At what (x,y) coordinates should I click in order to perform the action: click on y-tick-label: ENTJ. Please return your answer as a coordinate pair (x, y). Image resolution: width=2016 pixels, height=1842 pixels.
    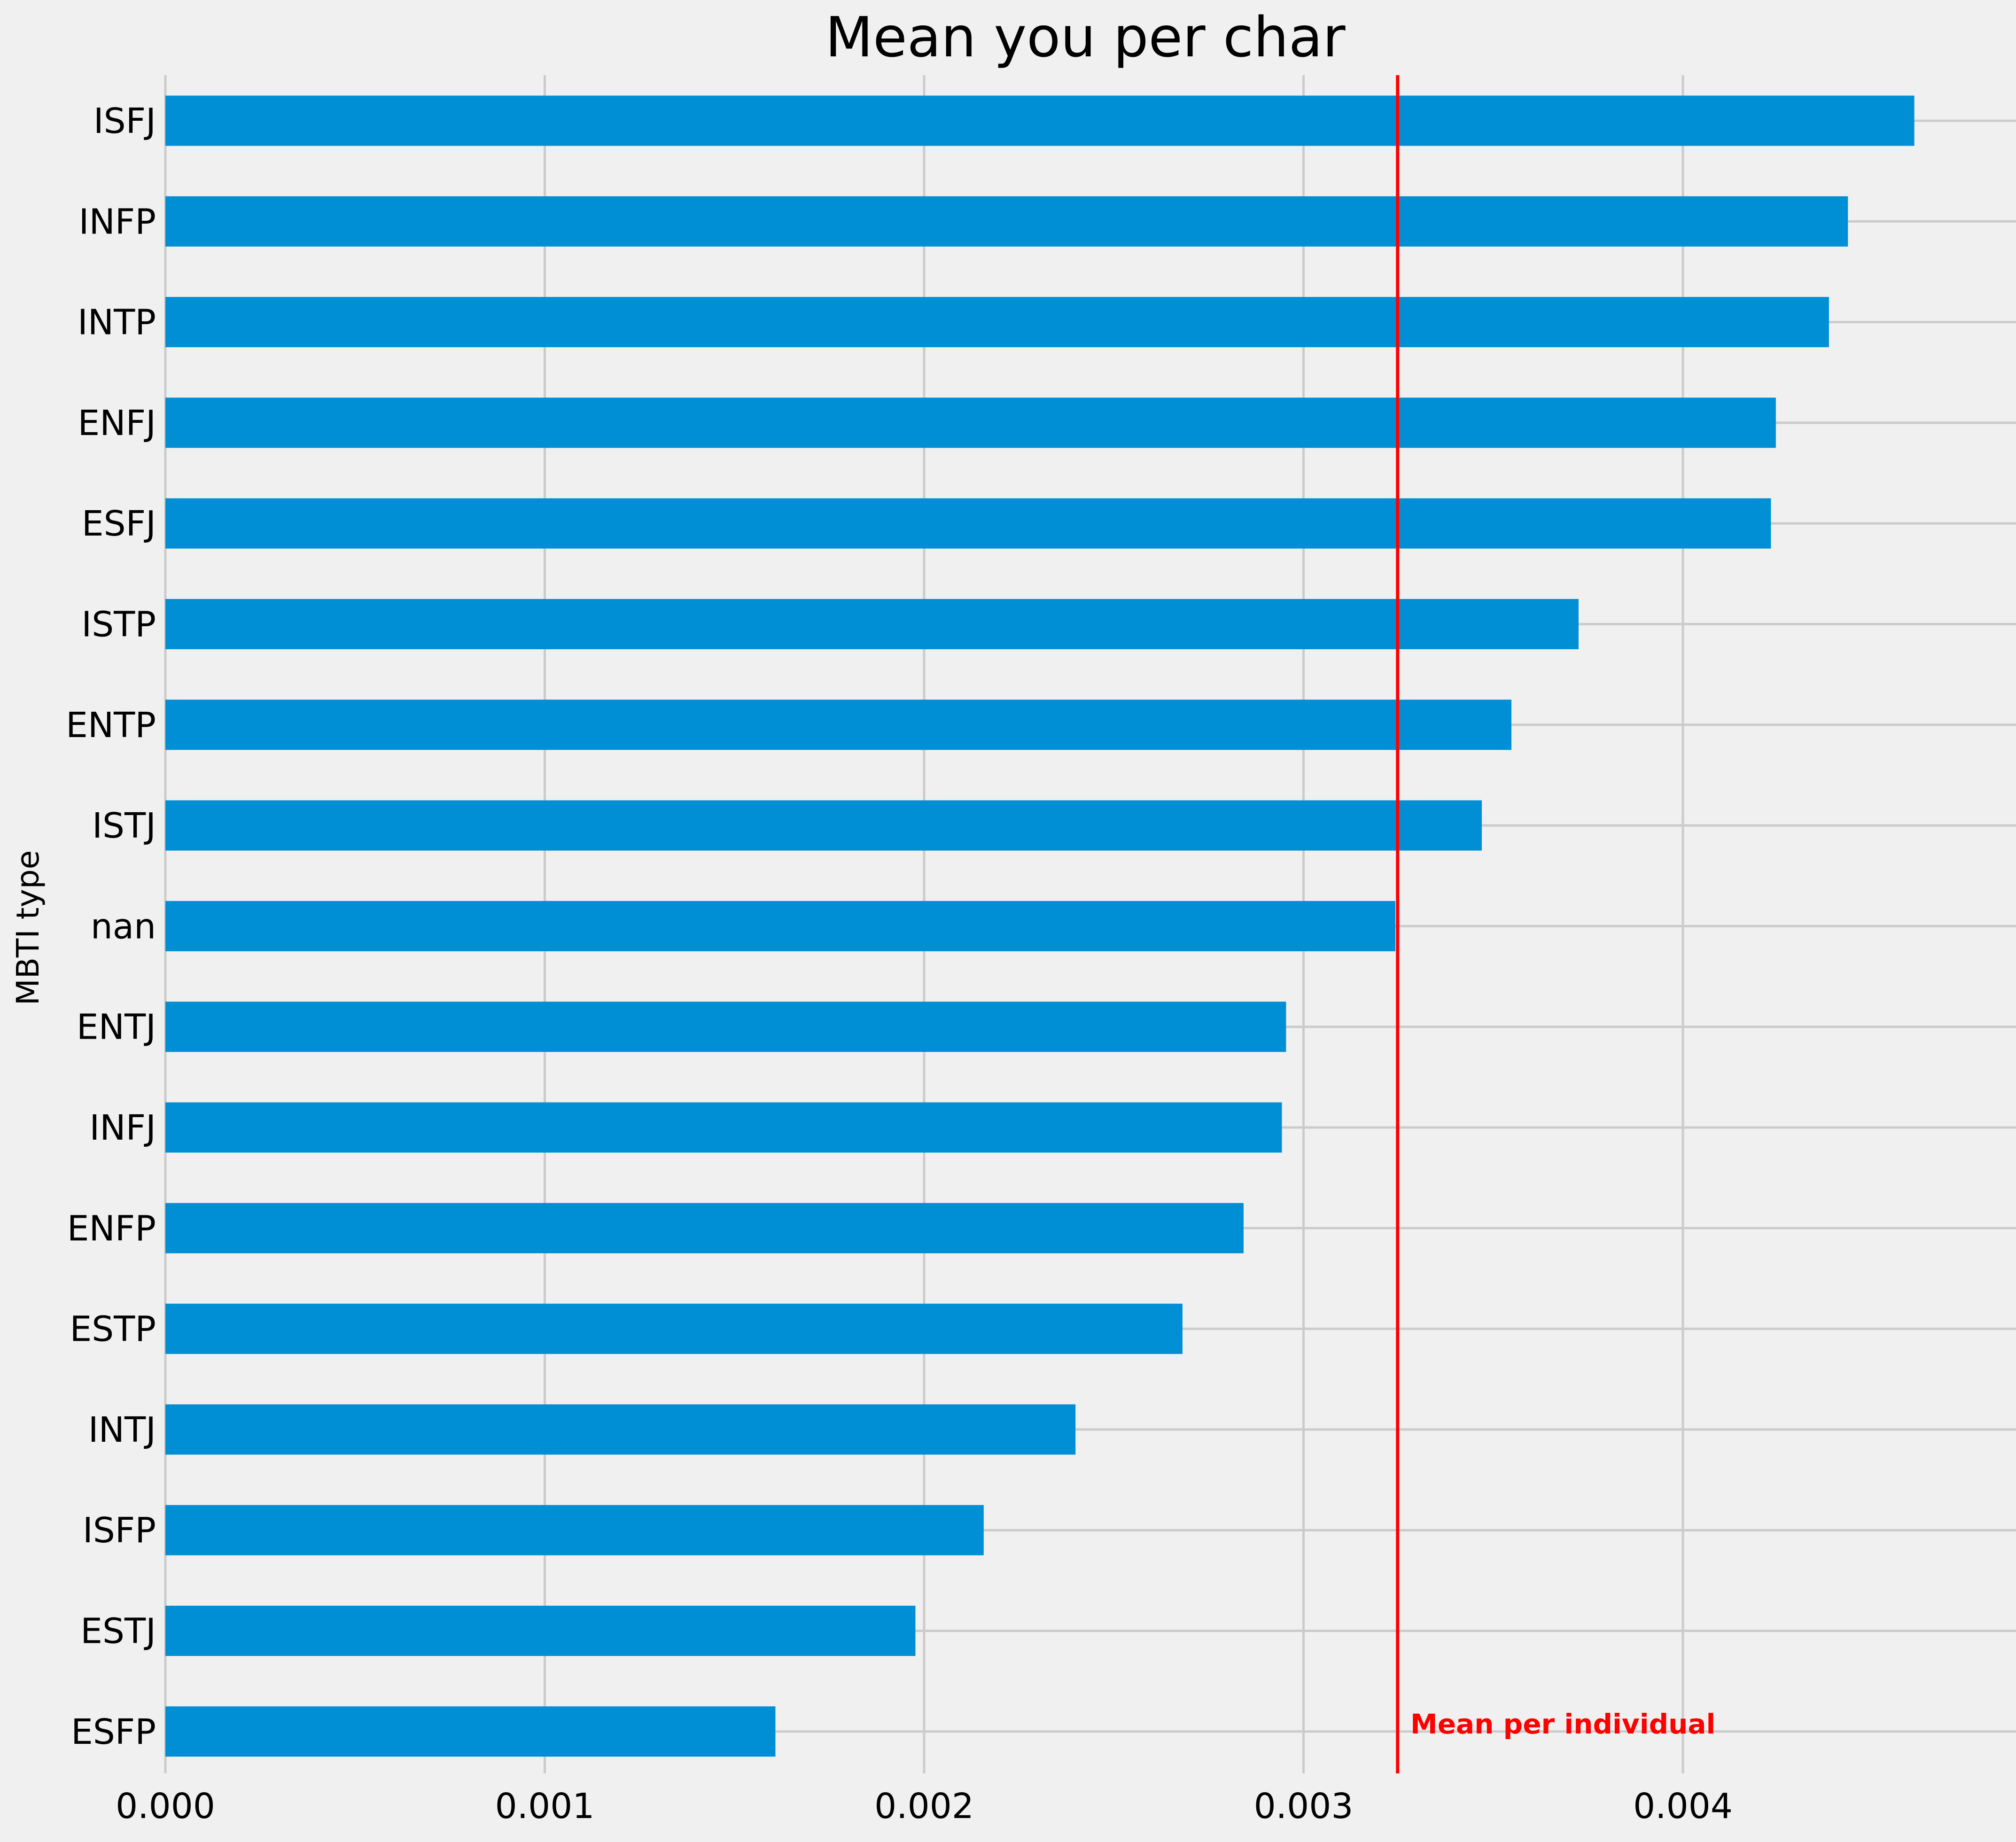
    Looking at the image, I should click on (117, 1027).